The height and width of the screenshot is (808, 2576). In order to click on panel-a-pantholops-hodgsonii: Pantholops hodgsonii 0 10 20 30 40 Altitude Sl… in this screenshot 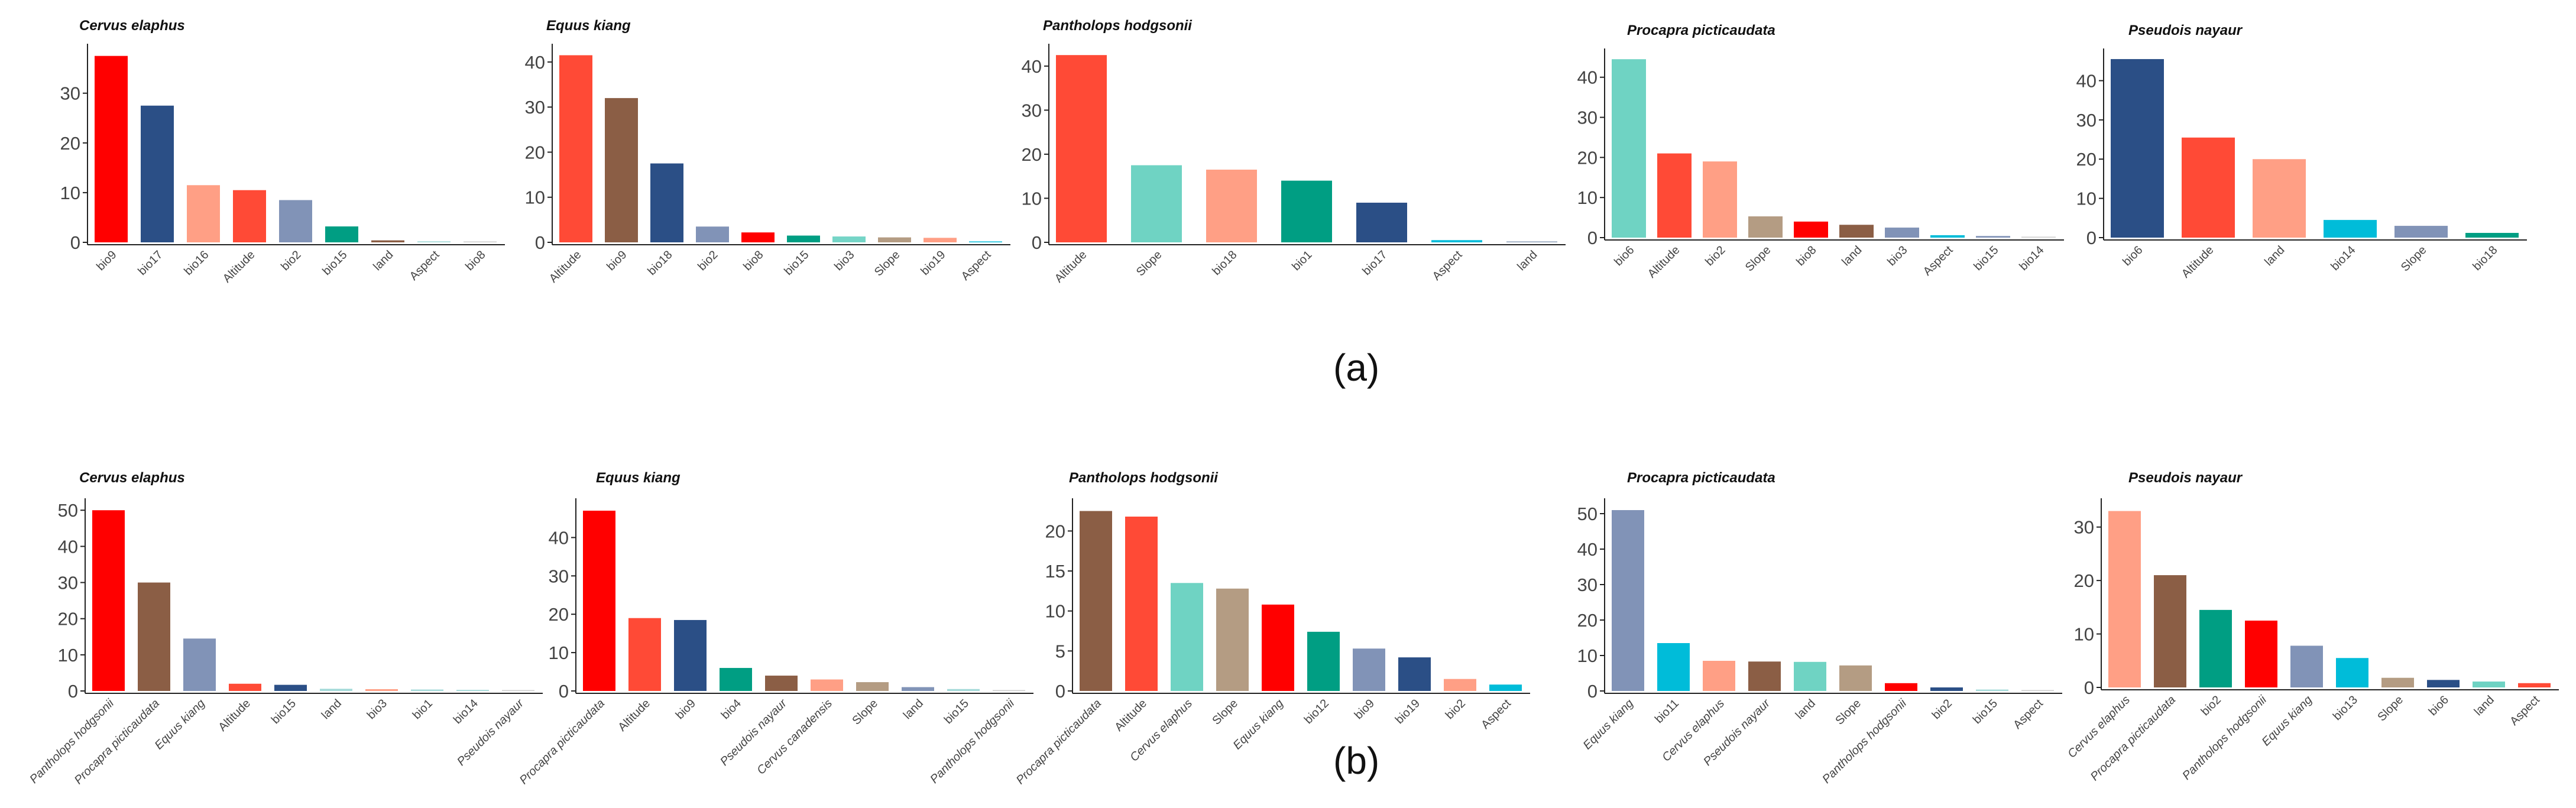, I will do `click(1294, 160)`.